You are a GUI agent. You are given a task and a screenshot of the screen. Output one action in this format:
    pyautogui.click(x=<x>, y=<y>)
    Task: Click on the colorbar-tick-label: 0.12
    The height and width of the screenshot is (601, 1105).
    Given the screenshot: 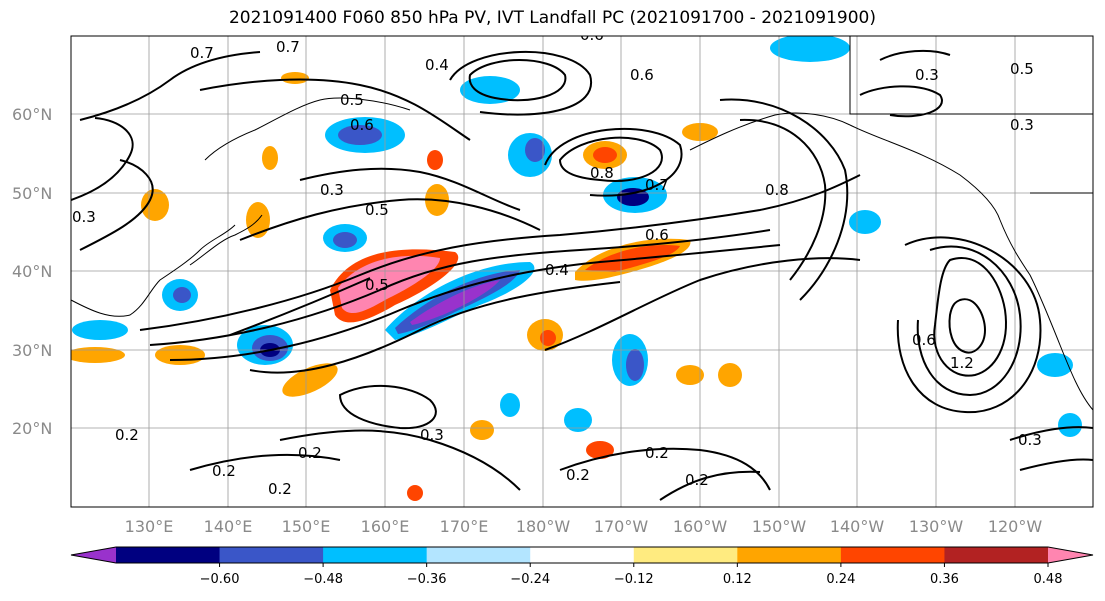 What is the action you would take?
    pyautogui.click(x=737, y=579)
    